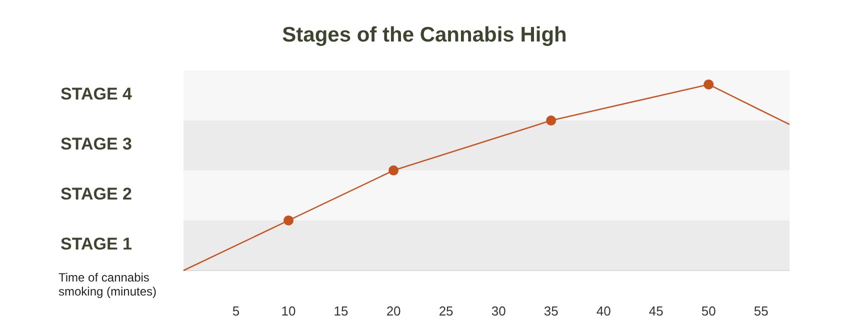 The image size is (848, 330). I want to click on x-tick-label: 20, so click(393, 311).